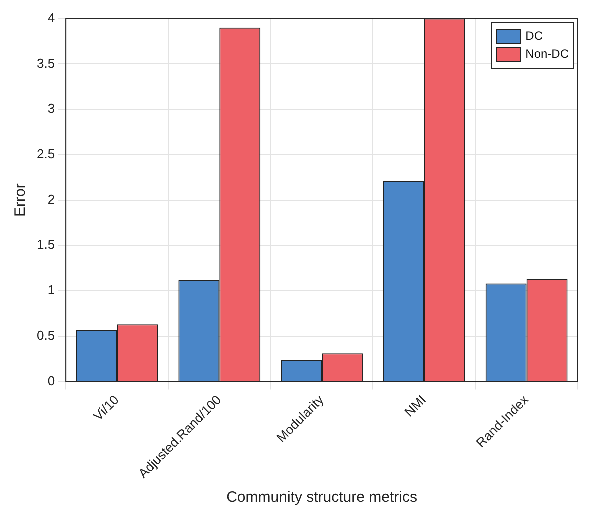  I want to click on y-tick-label: 3, so click(52, 108).